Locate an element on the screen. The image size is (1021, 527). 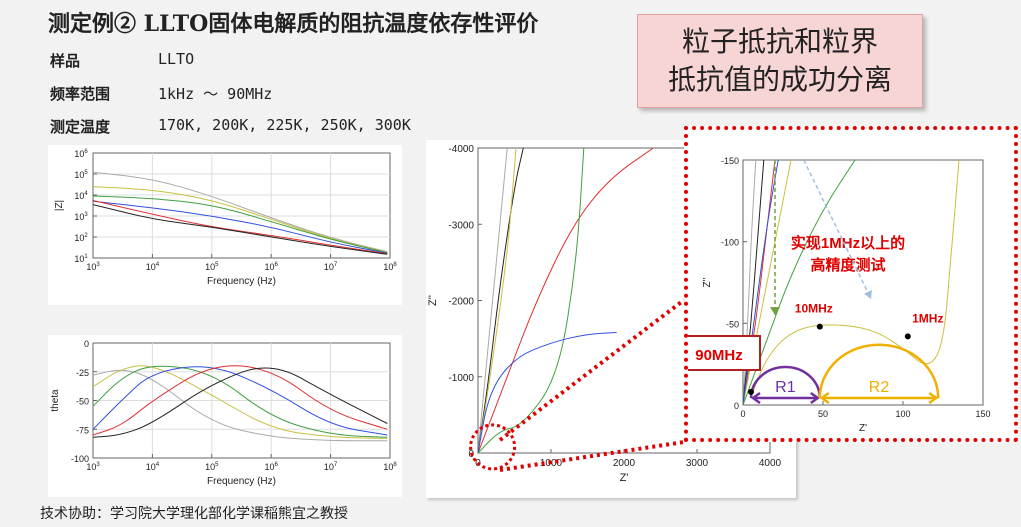
x-tick-label: 50 is located at coordinates (823, 414).